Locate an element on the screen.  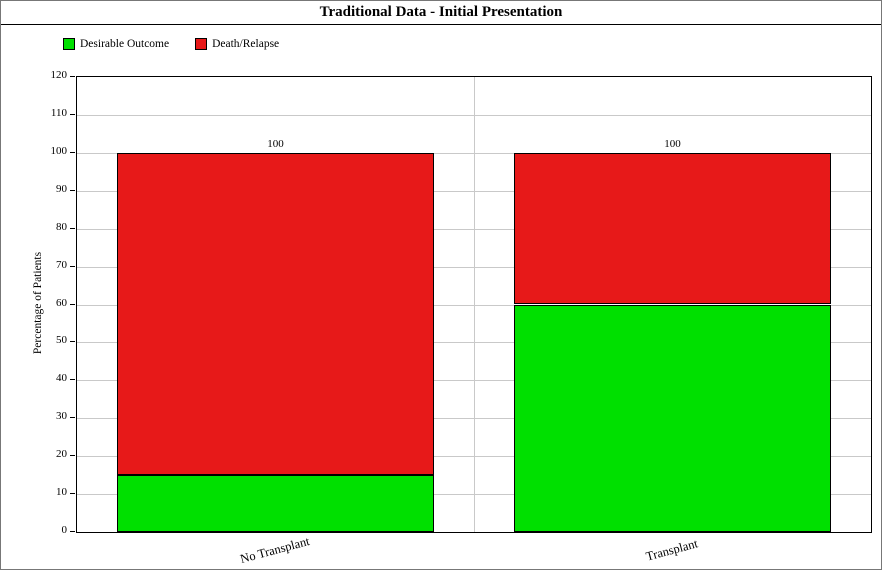
y-tick-label: 30 is located at coordinates (61, 416).